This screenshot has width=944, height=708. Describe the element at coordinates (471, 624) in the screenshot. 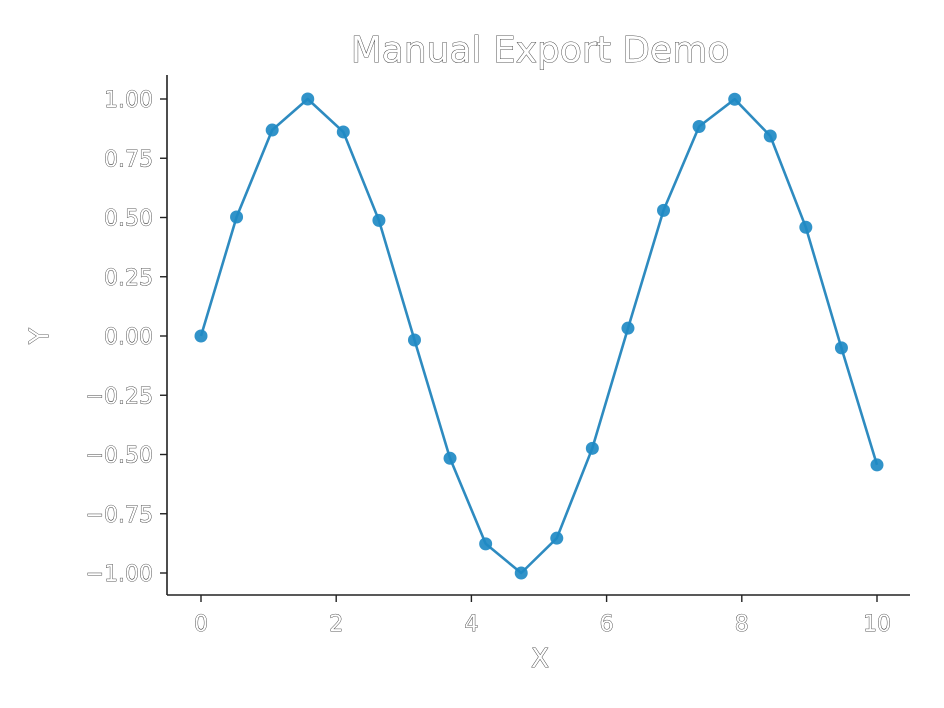

I see `x-tick-label: 4` at that location.